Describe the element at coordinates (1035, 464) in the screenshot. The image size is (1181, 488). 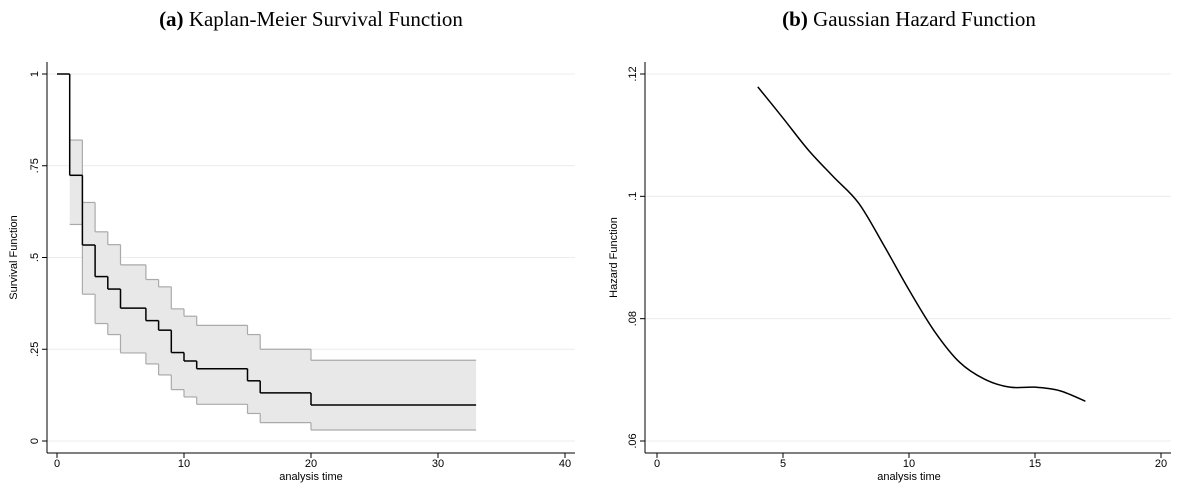
I see `x-tick-label: 15` at that location.